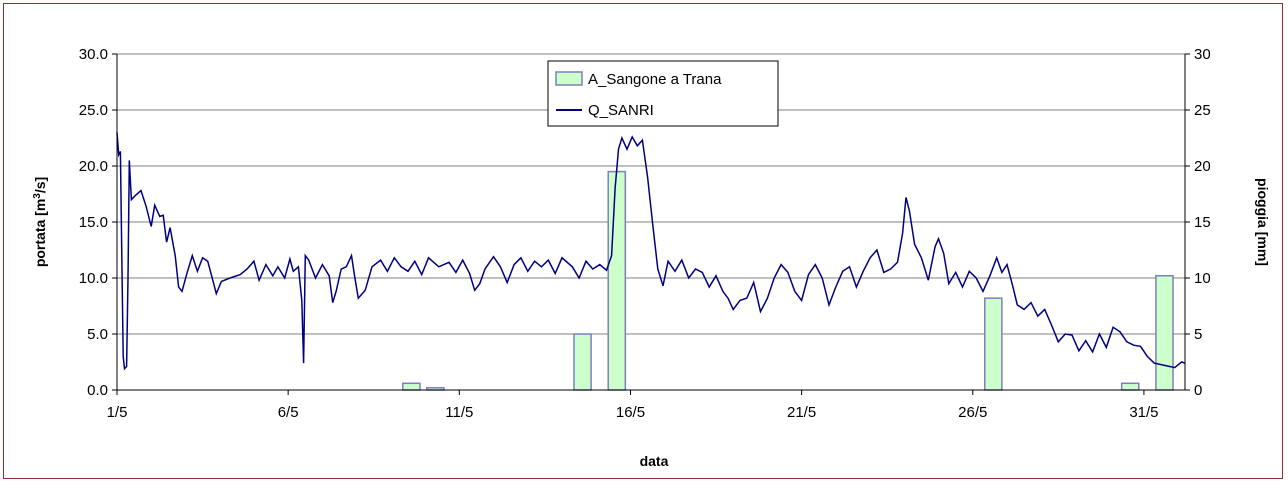  What do you see at coordinates (1198, 334) in the screenshot?
I see `right-tick-label: 5` at bounding box center [1198, 334].